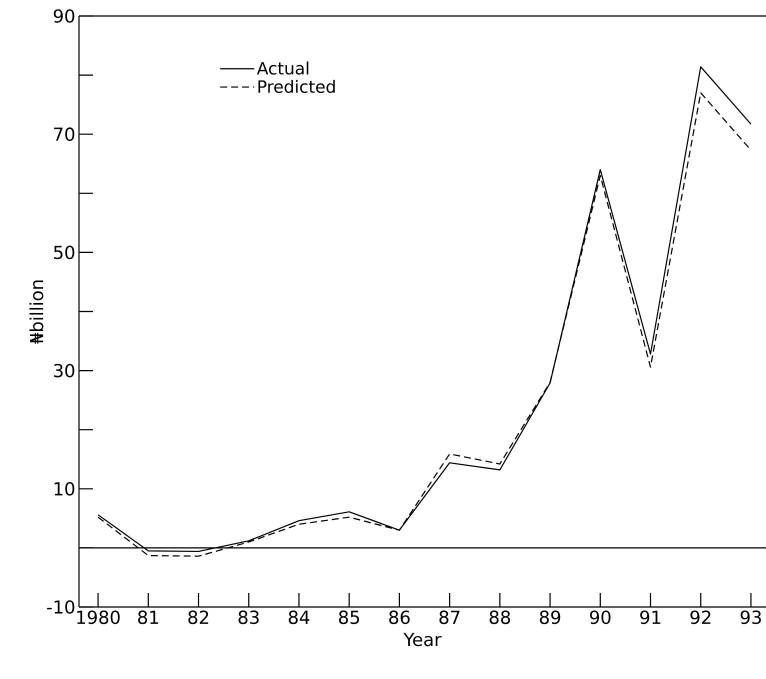  What do you see at coordinates (64, 371) in the screenshot?
I see `y-tick-label: 30` at bounding box center [64, 371].